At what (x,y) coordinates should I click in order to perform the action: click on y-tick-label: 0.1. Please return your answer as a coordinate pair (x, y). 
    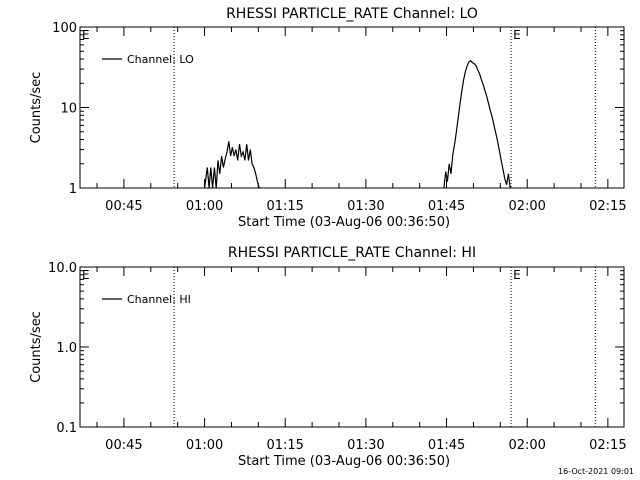
    Looking at the image, I should click on (66, 428).